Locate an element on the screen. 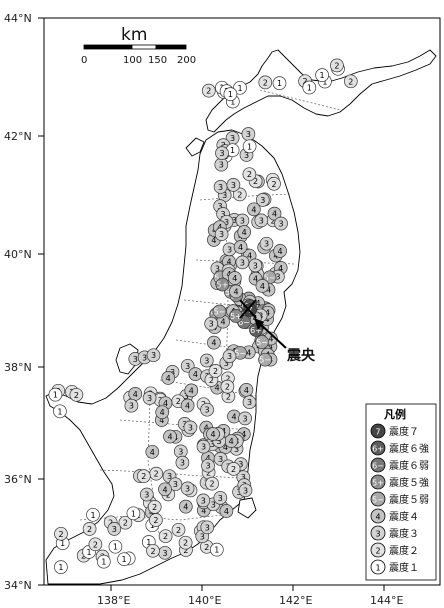  svg-text: 5+ is located at coordinates (223, 285).